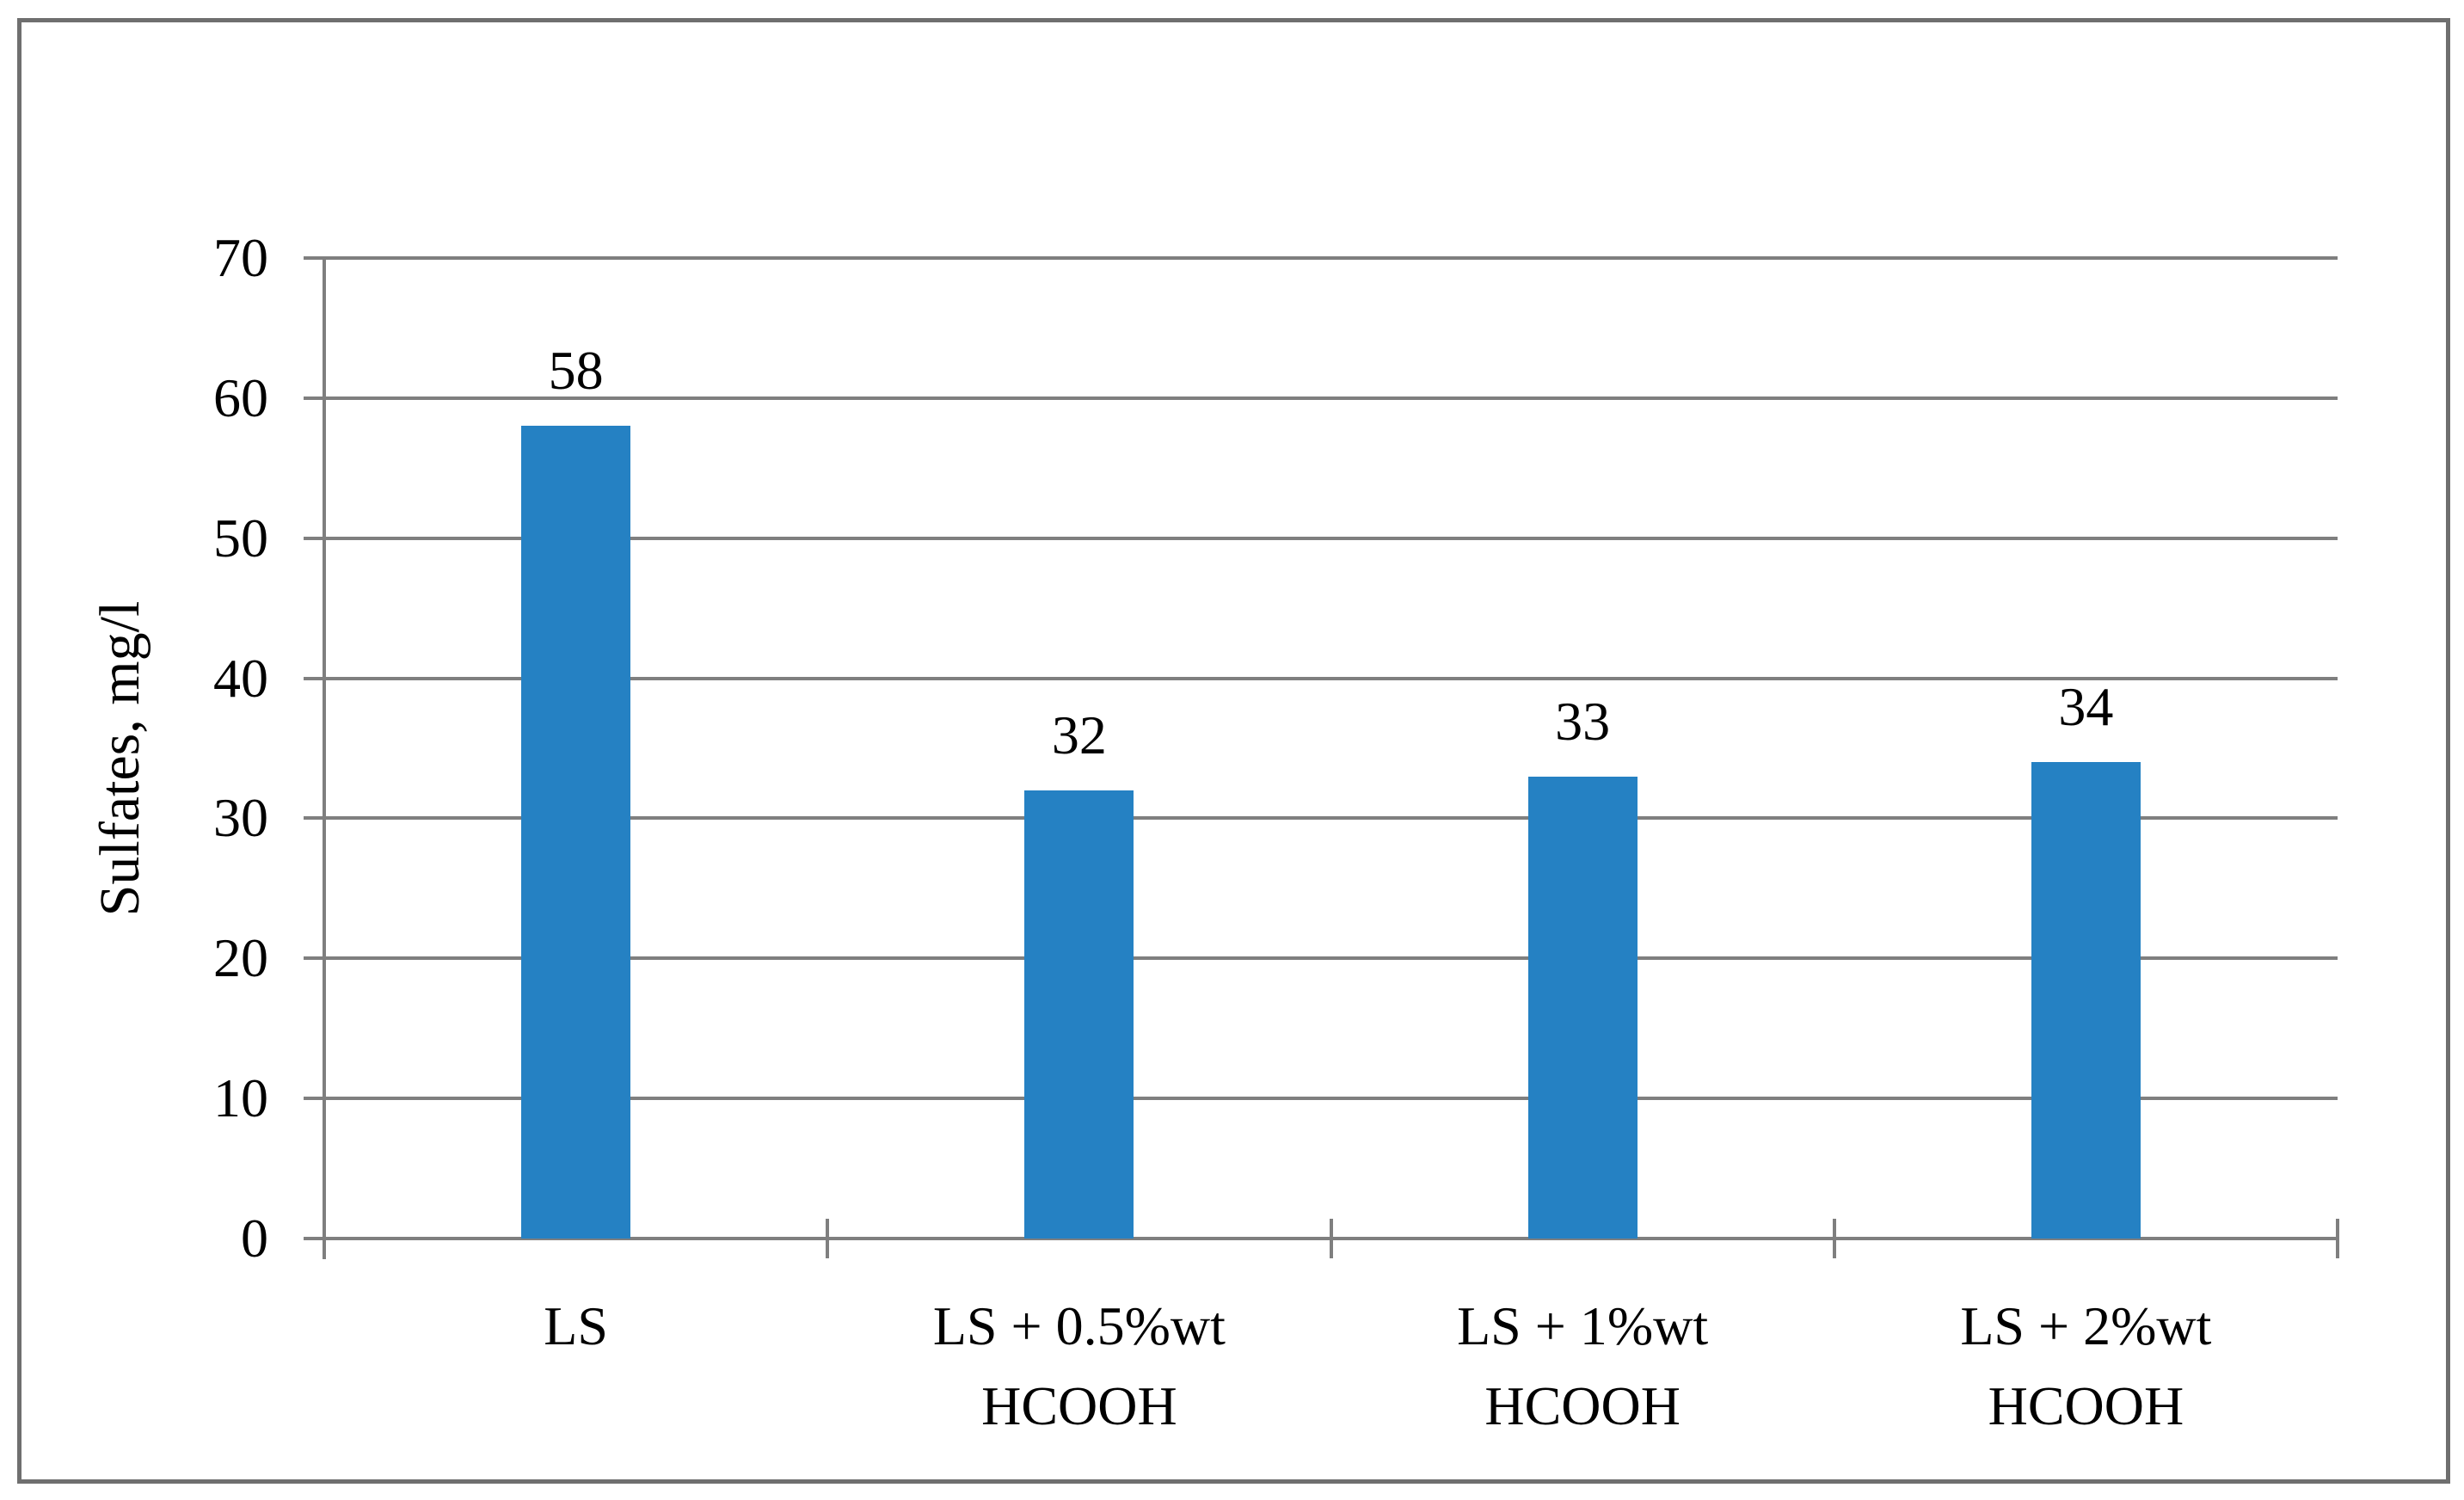  Describe the element at coordinates (241, 818) in the screenshot. I see `y-axis-tick-label: 30` at that location.